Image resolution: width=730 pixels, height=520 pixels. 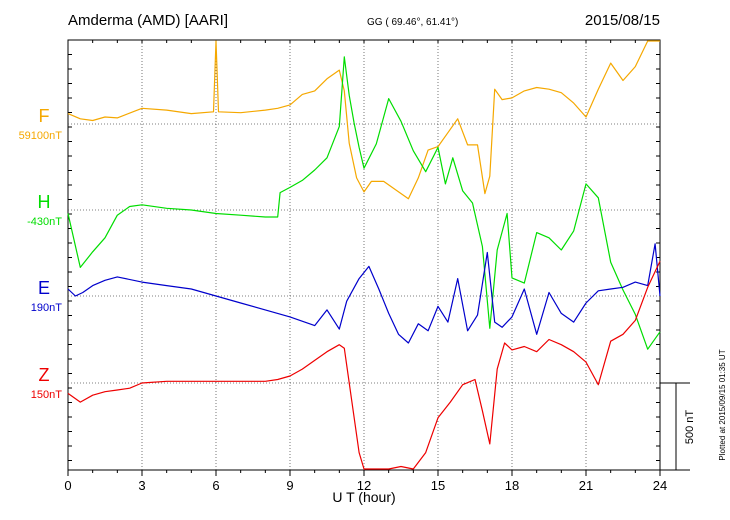 I want to click on scale-bar-label: 500 nT, so click(x=690, y=427).